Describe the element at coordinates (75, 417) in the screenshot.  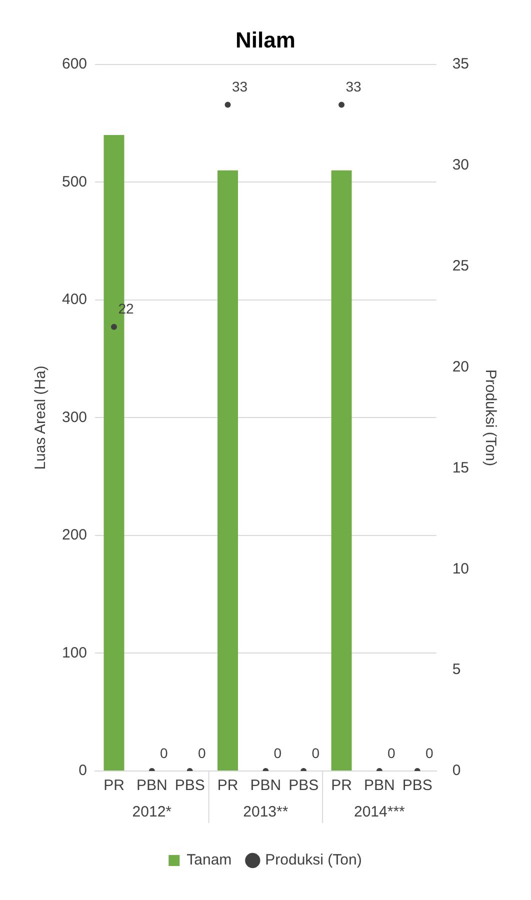
I see `y-tick-label: 300` at that location.